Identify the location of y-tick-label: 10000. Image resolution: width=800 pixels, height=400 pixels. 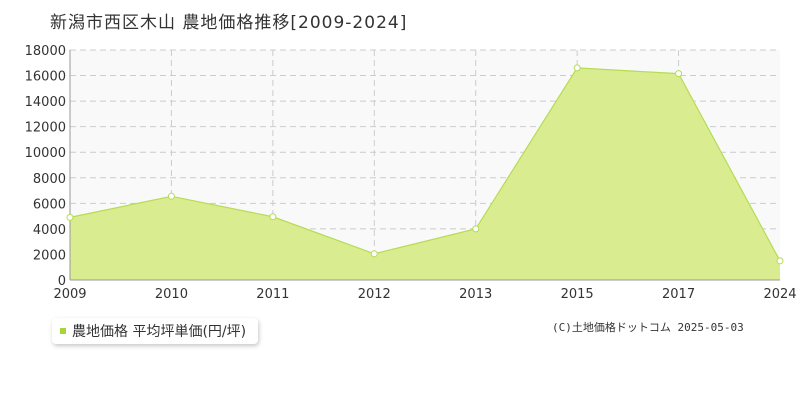
(45, 153).